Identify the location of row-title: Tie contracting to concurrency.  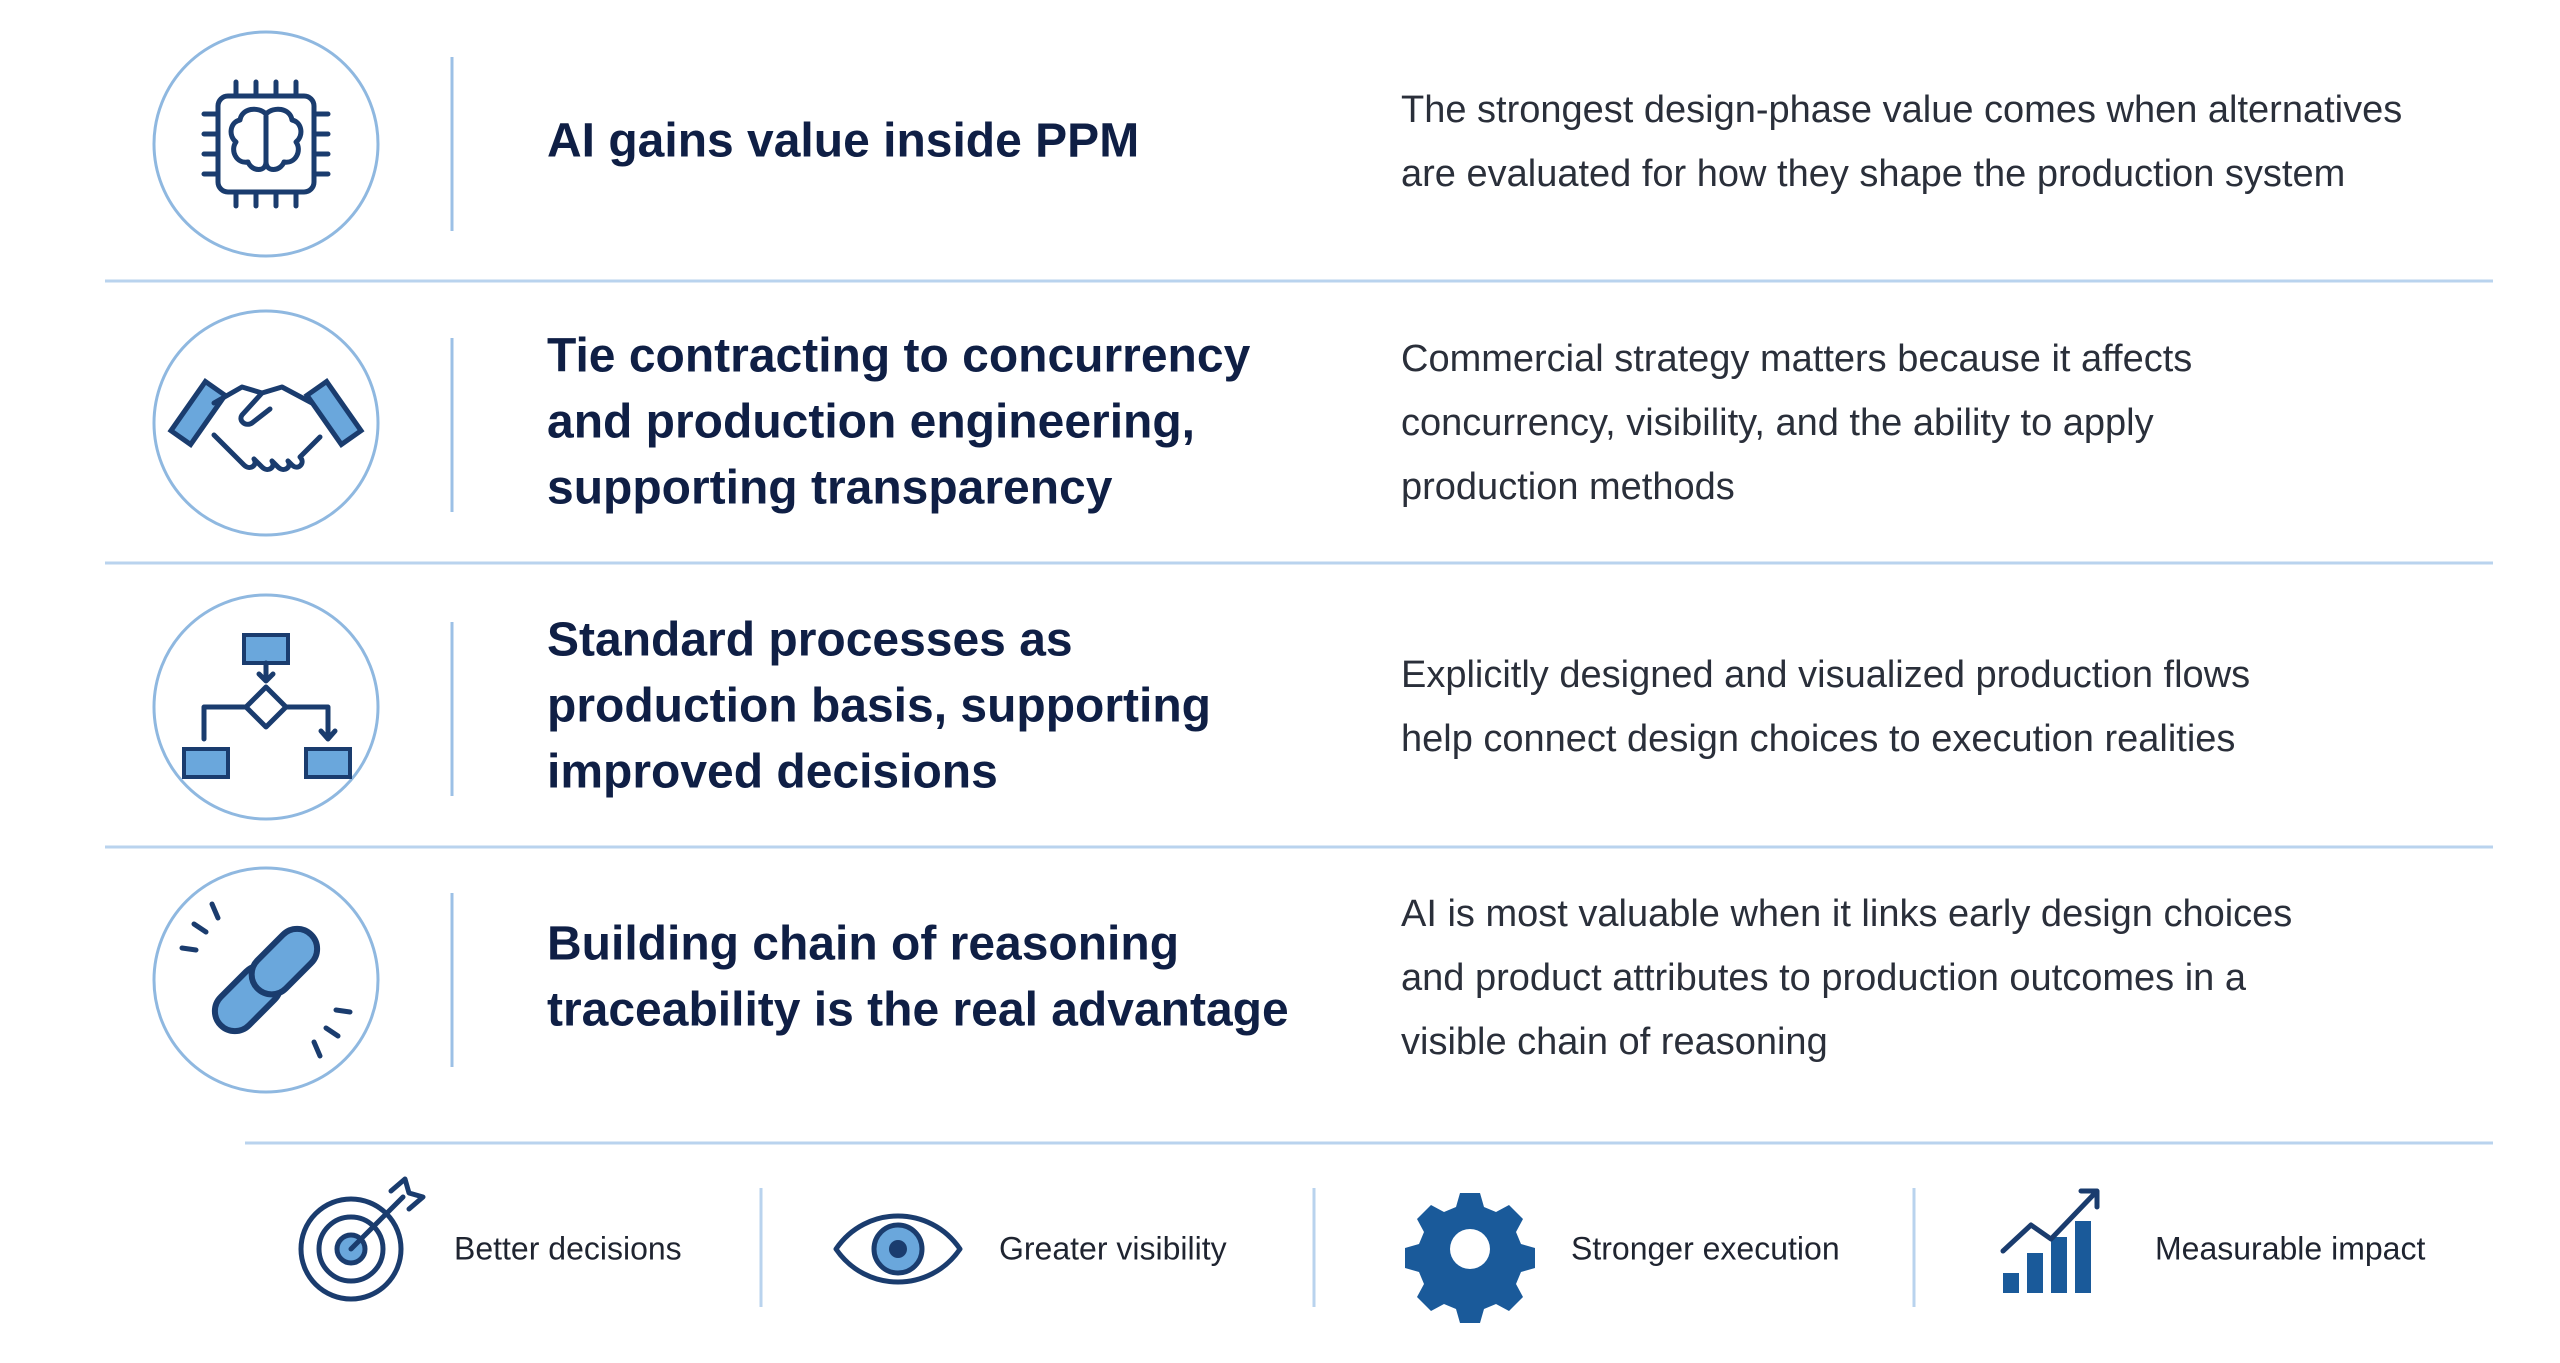
(899, 356).